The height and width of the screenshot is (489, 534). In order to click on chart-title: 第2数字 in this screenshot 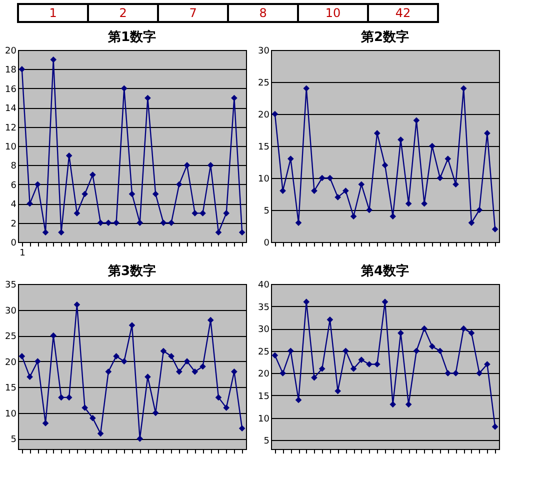, I will do `click(385, 37)`.